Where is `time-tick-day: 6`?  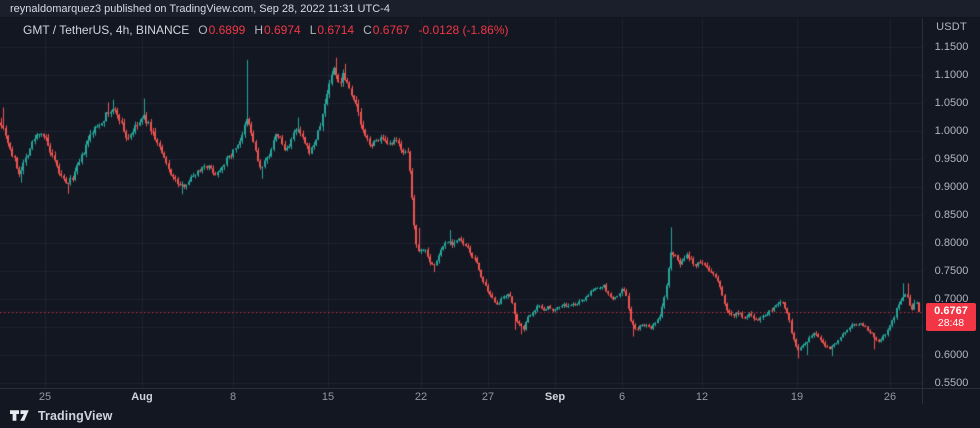 time-tick-day: 6 is located at coordinates (622, 397).